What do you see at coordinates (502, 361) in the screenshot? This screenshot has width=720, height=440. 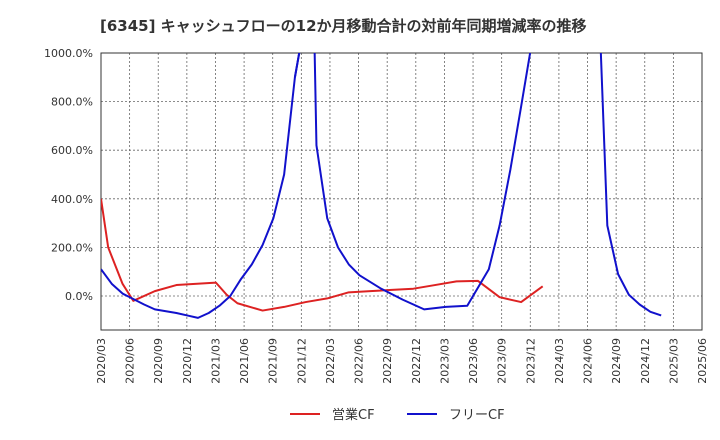 I see `x-tick-label: 2023/09` at bounding box center [502, 361].